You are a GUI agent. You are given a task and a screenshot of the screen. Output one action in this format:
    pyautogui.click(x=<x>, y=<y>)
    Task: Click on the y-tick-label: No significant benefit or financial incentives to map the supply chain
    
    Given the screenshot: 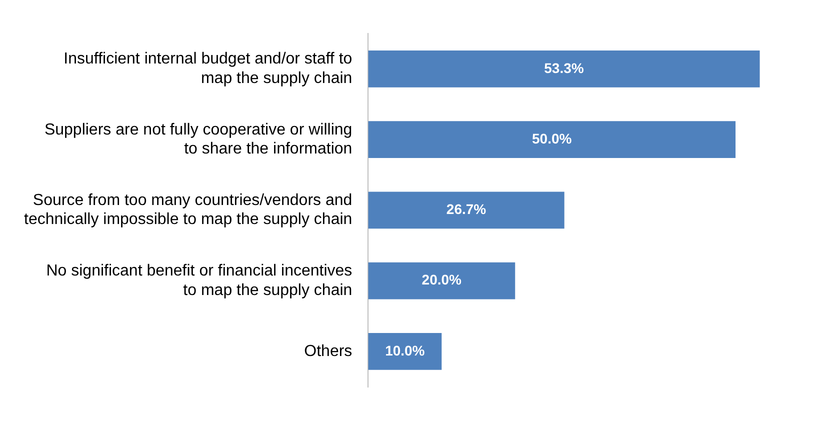 What is the action you would take?
    pyautogui.click(x=199, y=280)
    